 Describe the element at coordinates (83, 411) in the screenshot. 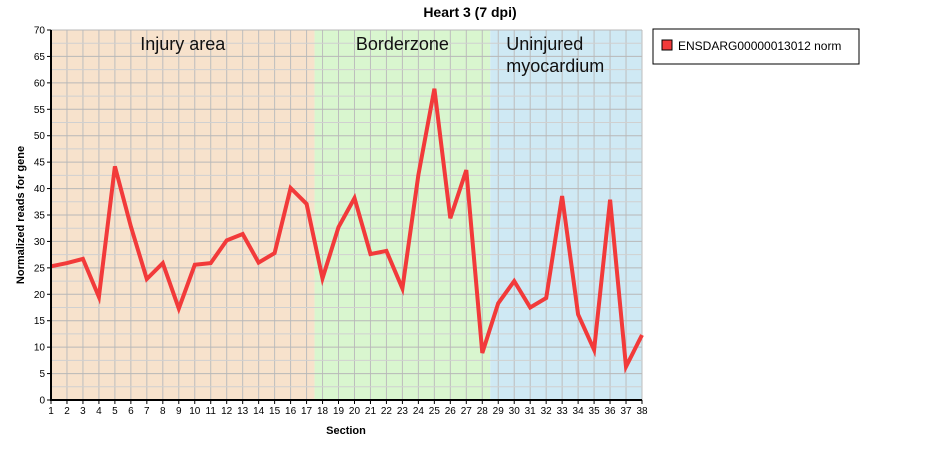

I see `x-tick-label: 3` at that location.